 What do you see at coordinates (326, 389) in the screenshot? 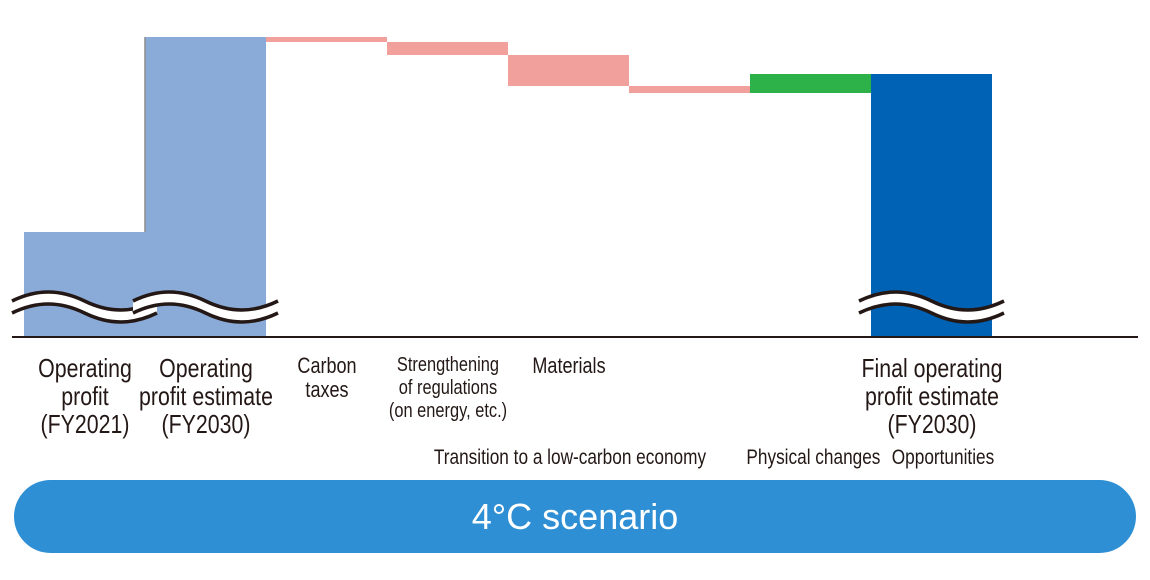
I see `label-line: taxes` at bounding box center [326, 389].